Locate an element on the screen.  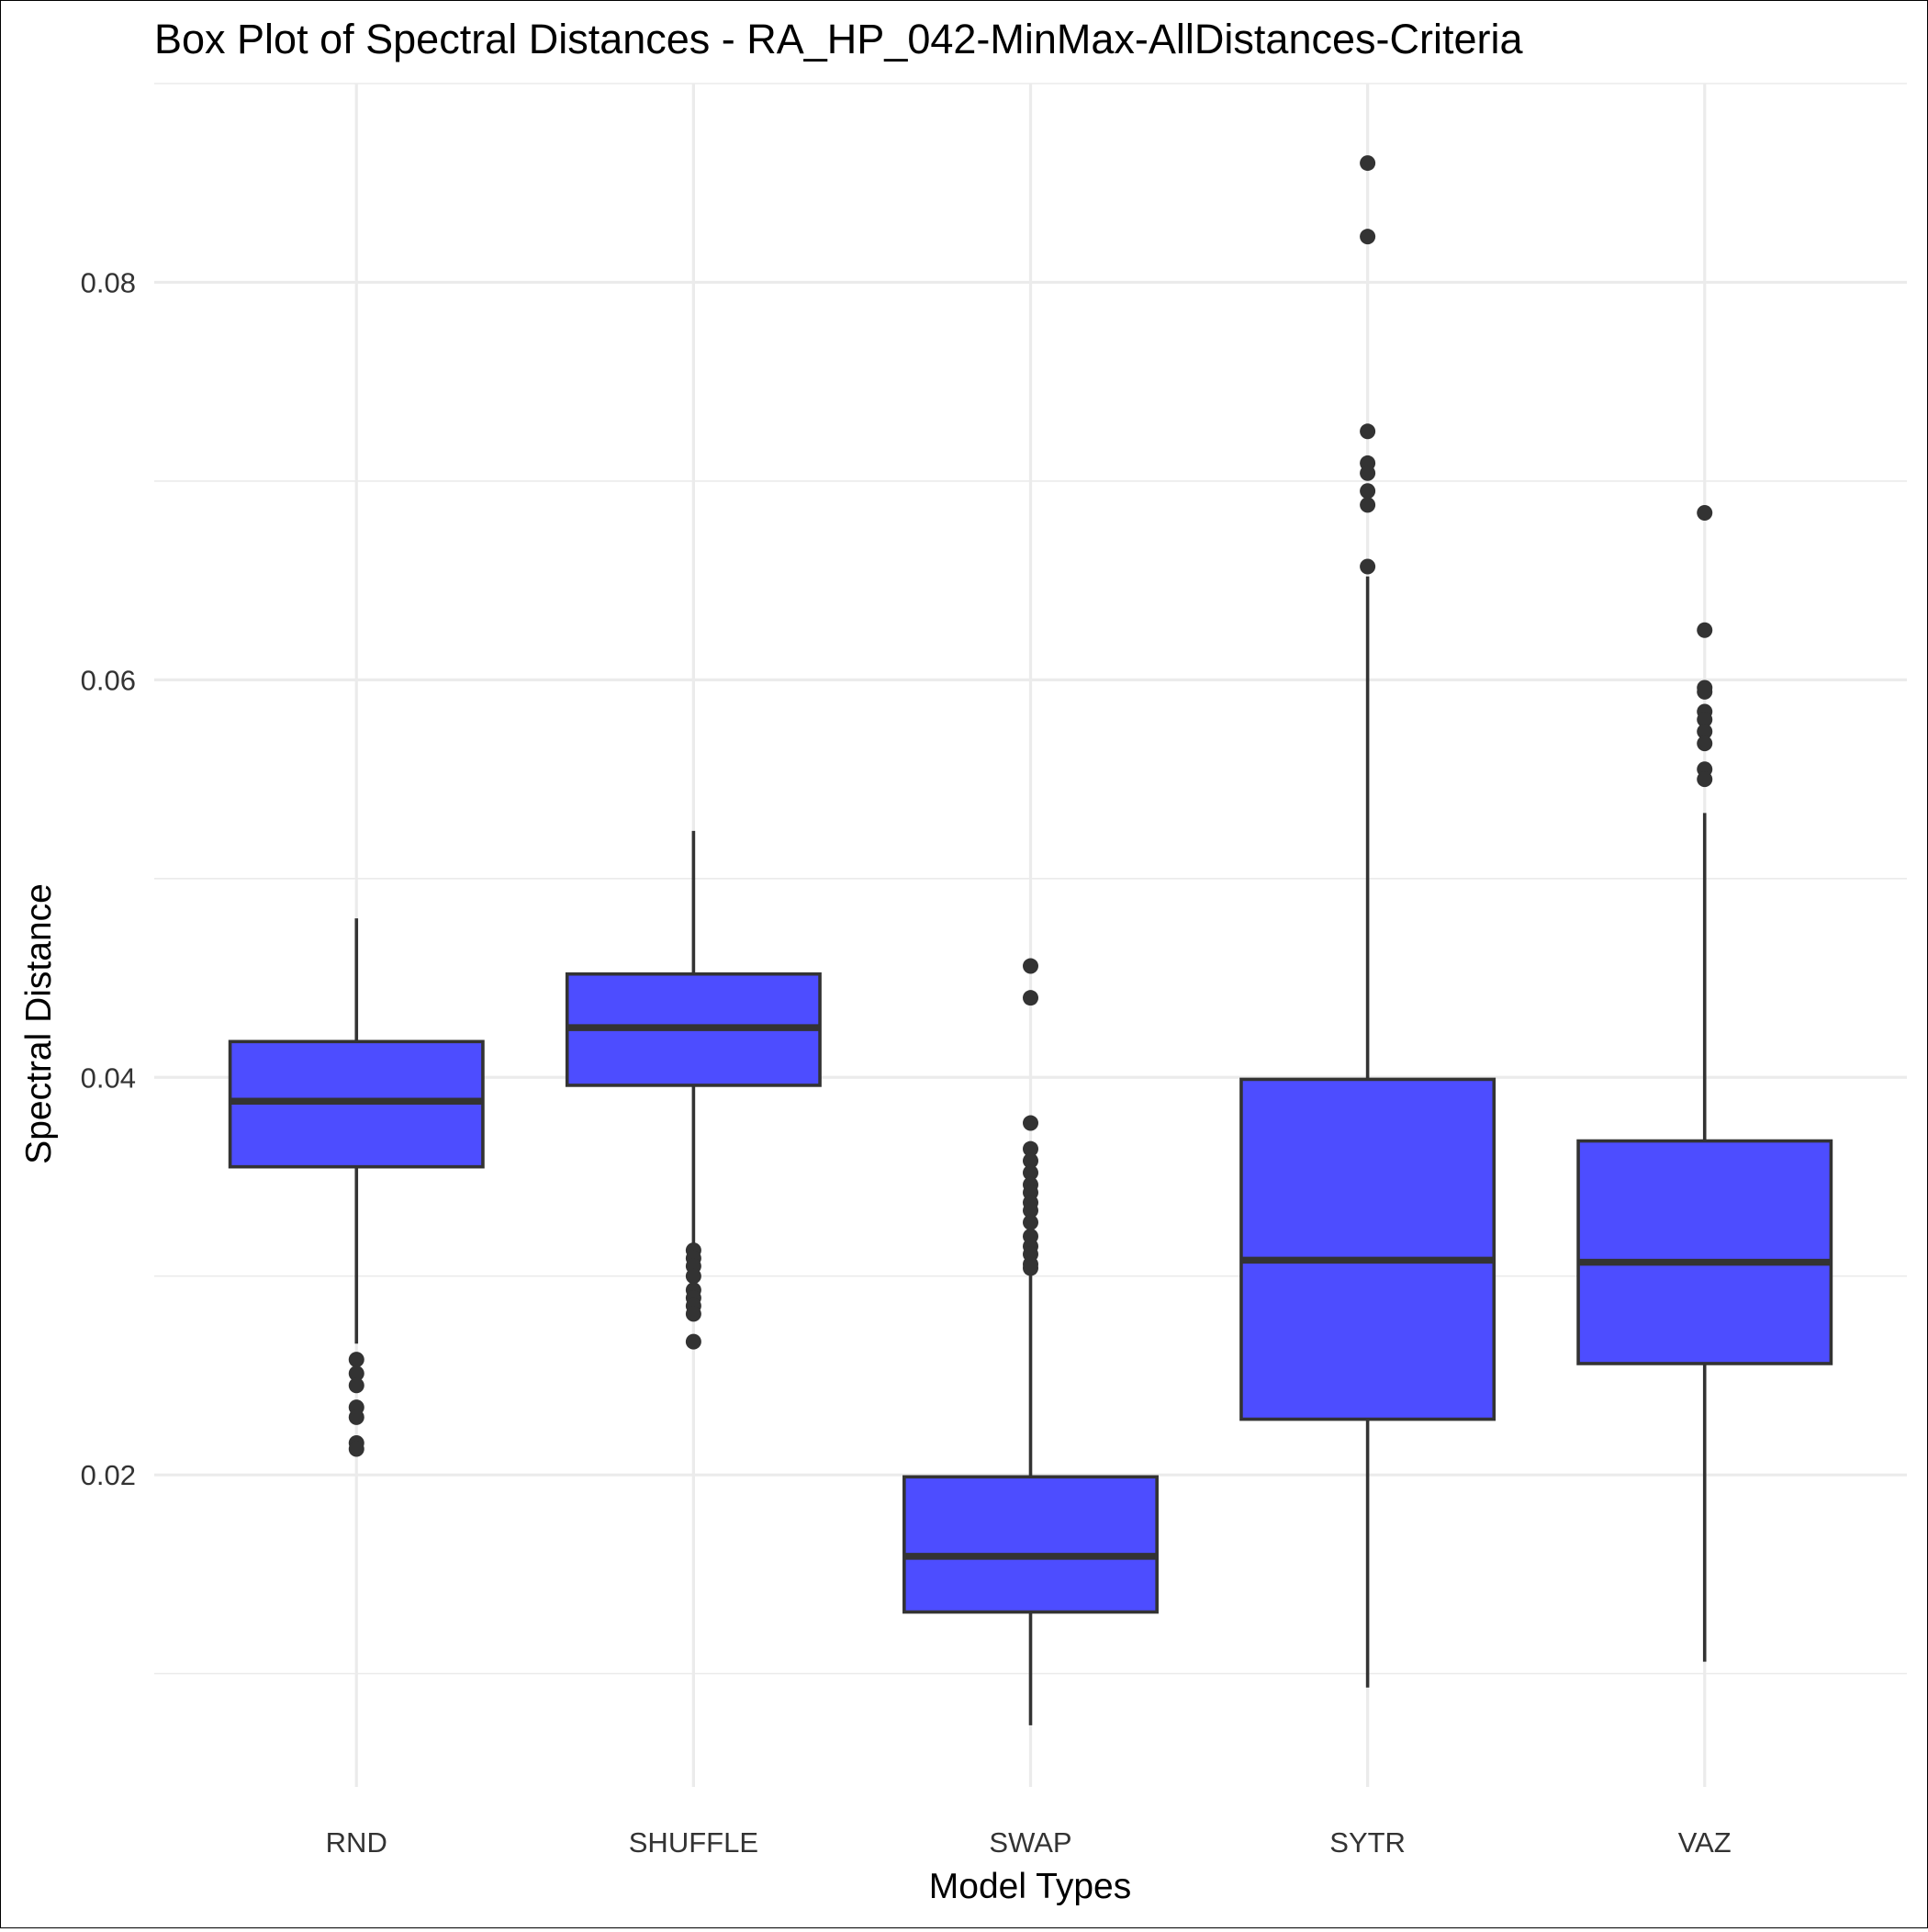
x-tick-label: RND is located at coordinates (356, 1842).